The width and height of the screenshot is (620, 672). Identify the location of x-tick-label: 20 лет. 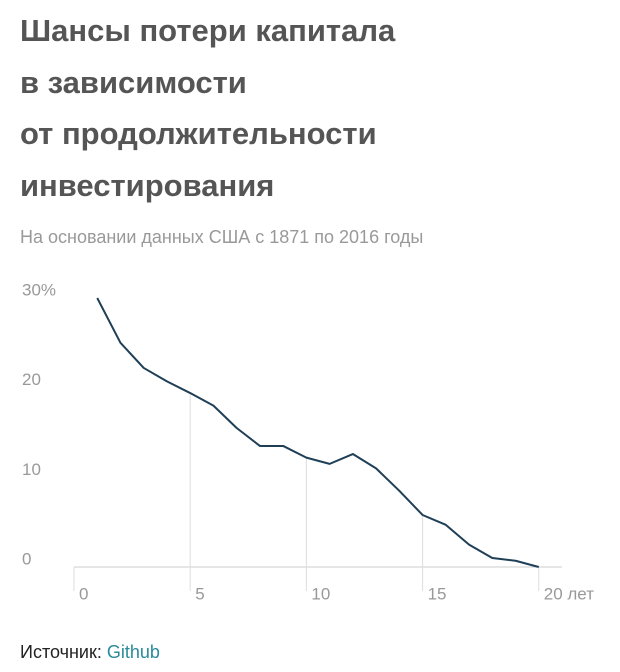
(569, 593).